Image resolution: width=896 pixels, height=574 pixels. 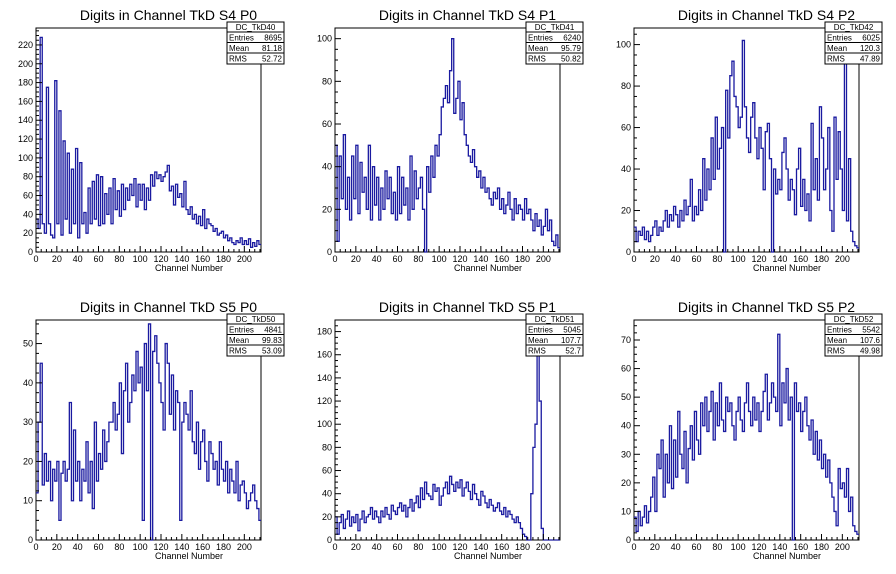 What do you see at coordinates (467, 15) in the screenshot?
I see `chart-title: Digits in Channel TkD S4 P1` at bounding box center [467, 15].